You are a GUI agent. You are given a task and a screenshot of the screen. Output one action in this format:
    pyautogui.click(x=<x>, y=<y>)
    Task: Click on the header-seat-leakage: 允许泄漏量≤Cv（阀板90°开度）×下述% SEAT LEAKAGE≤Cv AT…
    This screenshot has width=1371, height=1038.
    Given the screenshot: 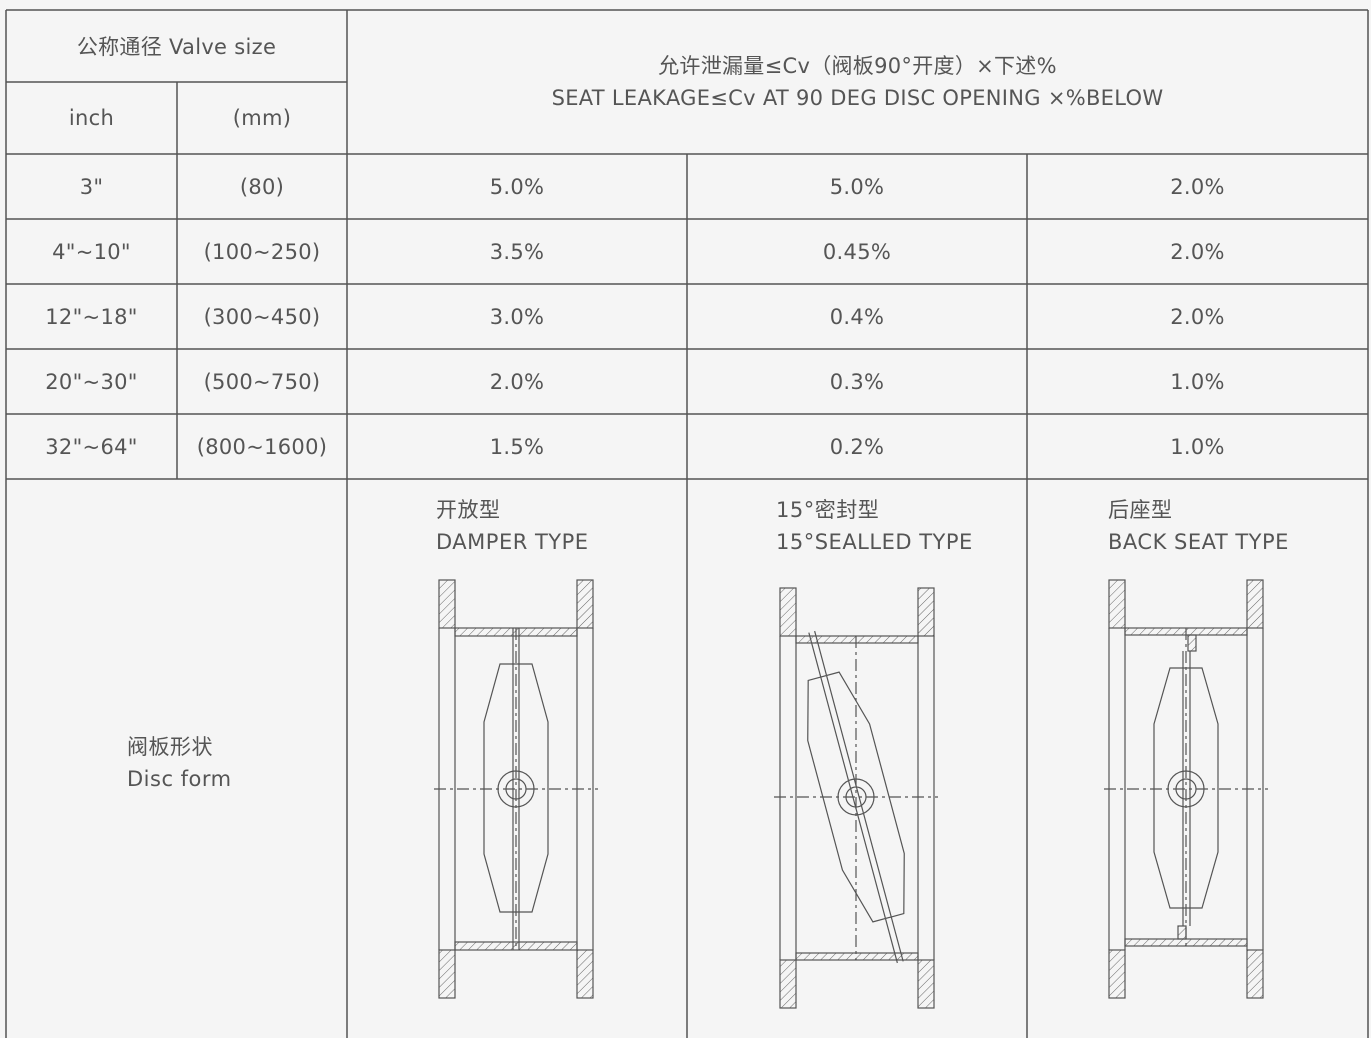 What is the action you would take?
    pyautogui.click(x=857, y=82)
    